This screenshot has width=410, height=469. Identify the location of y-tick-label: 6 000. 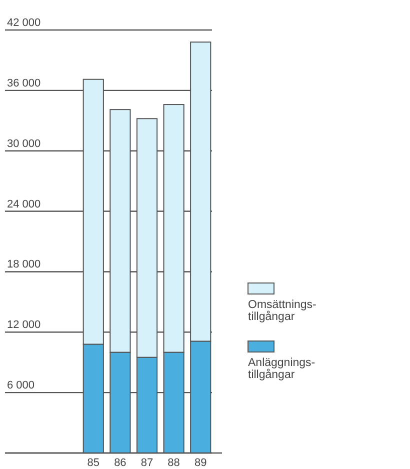
(21, 386).